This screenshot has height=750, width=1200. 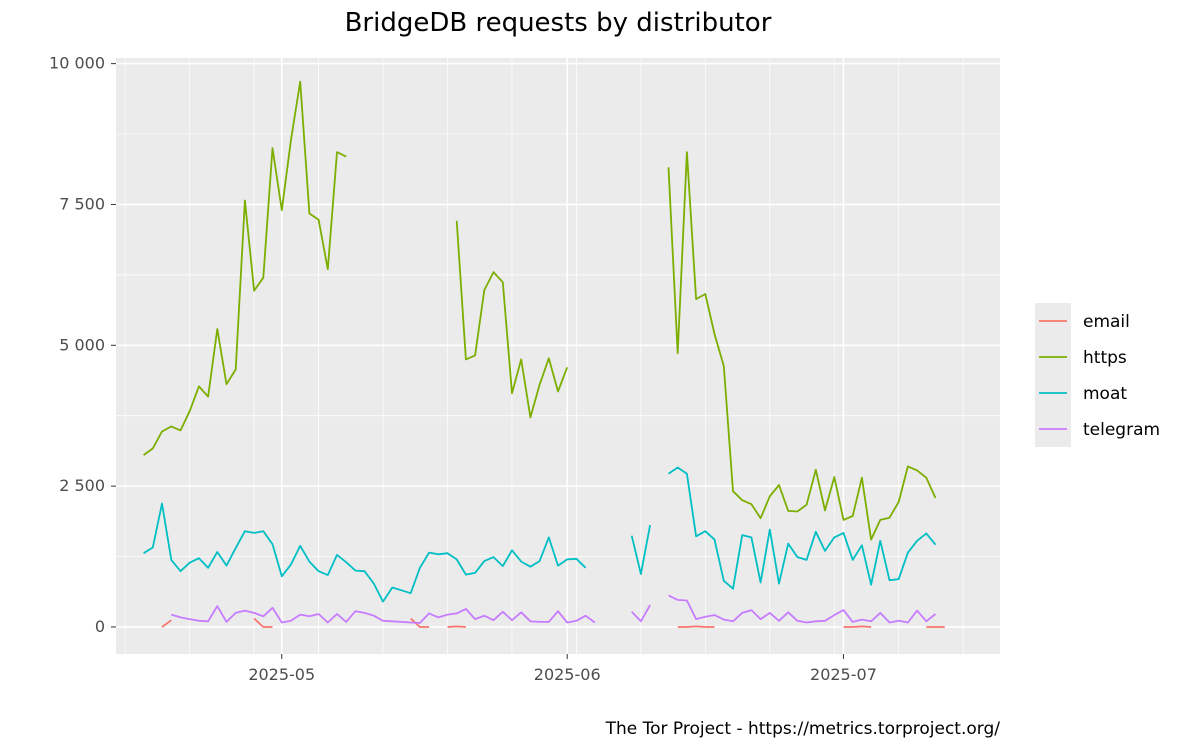 I want to click on y-tick-label: 2 500, so click(x=82, y=485).